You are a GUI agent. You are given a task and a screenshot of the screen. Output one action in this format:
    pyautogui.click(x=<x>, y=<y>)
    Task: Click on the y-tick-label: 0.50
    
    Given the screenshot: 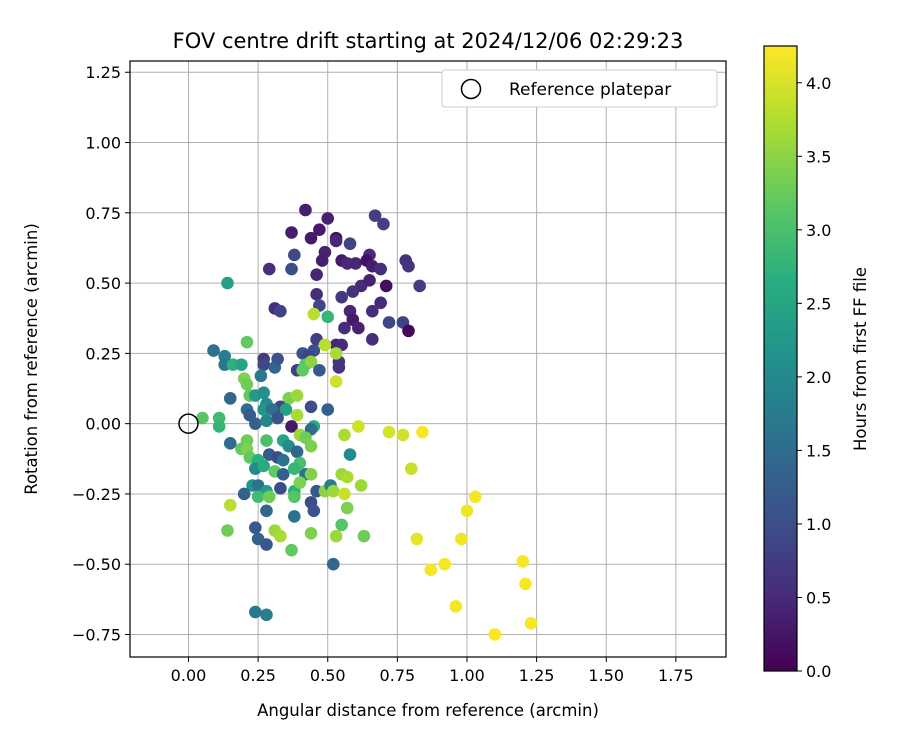 What is the action you would take?
    pyautogui.click(x=103, y=283)
    